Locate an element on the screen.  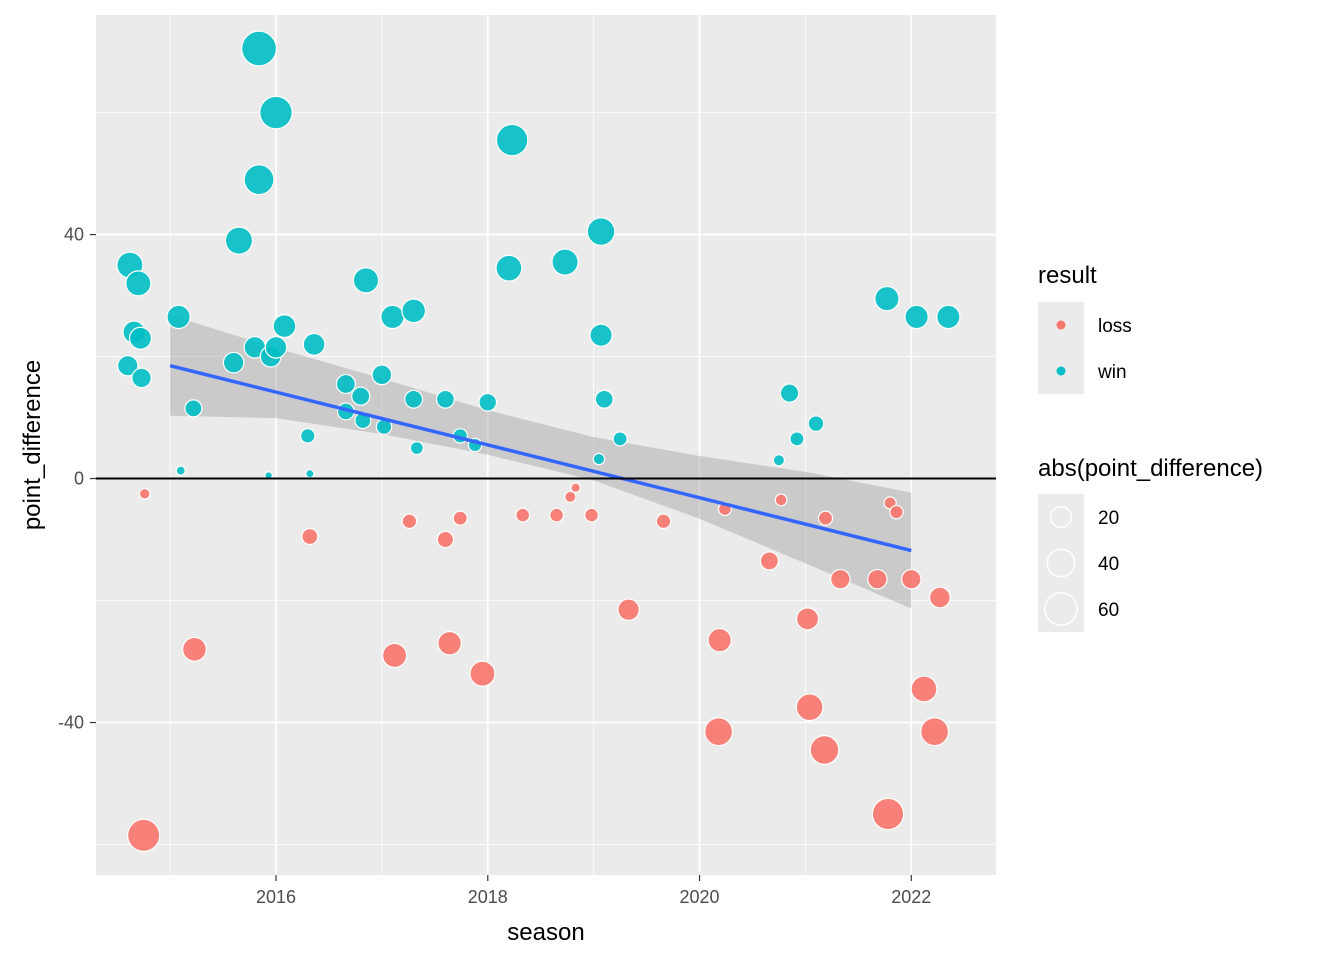
y-tick-label: 0 is located at coordinates (79, 479).